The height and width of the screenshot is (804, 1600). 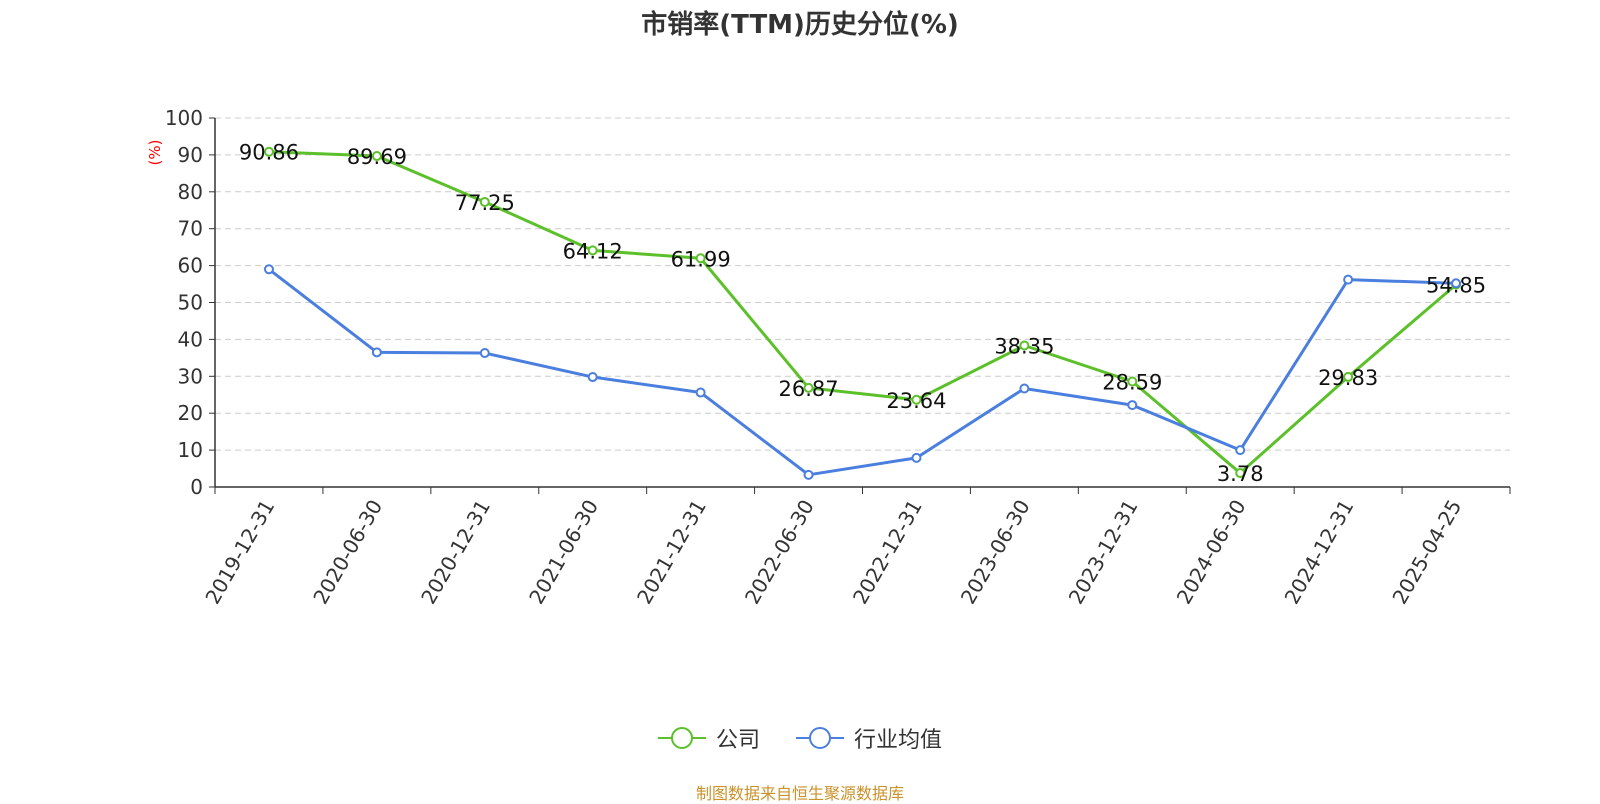 What do you see at coordinates (190, 450) in the screenshot?
I see `y-tick-label: 10` at bounding box center [190, 450].